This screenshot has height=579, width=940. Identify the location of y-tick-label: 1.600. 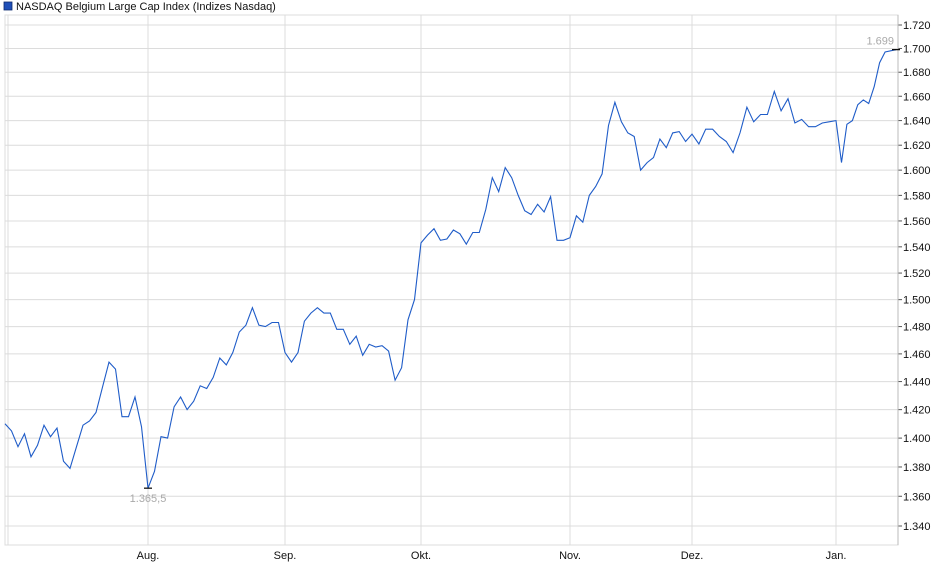
(917, 171).